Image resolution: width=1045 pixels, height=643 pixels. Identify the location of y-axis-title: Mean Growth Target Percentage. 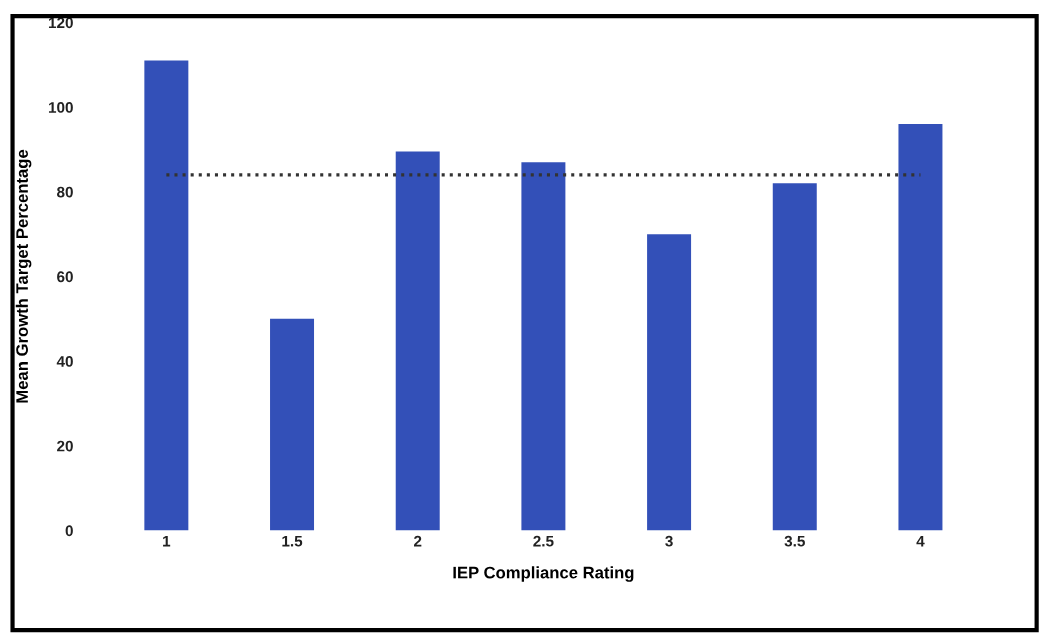
(23, 276).